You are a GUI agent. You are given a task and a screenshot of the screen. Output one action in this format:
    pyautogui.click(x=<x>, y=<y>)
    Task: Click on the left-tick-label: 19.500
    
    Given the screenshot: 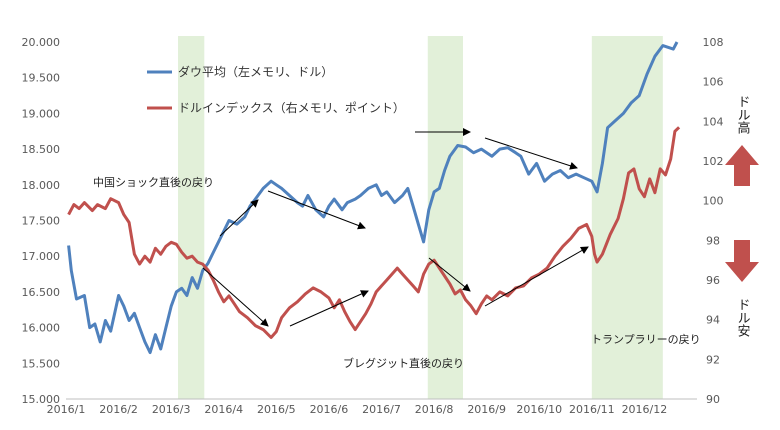 What is the action you would take?
    pyautogui.click(x=41, y=78)
    